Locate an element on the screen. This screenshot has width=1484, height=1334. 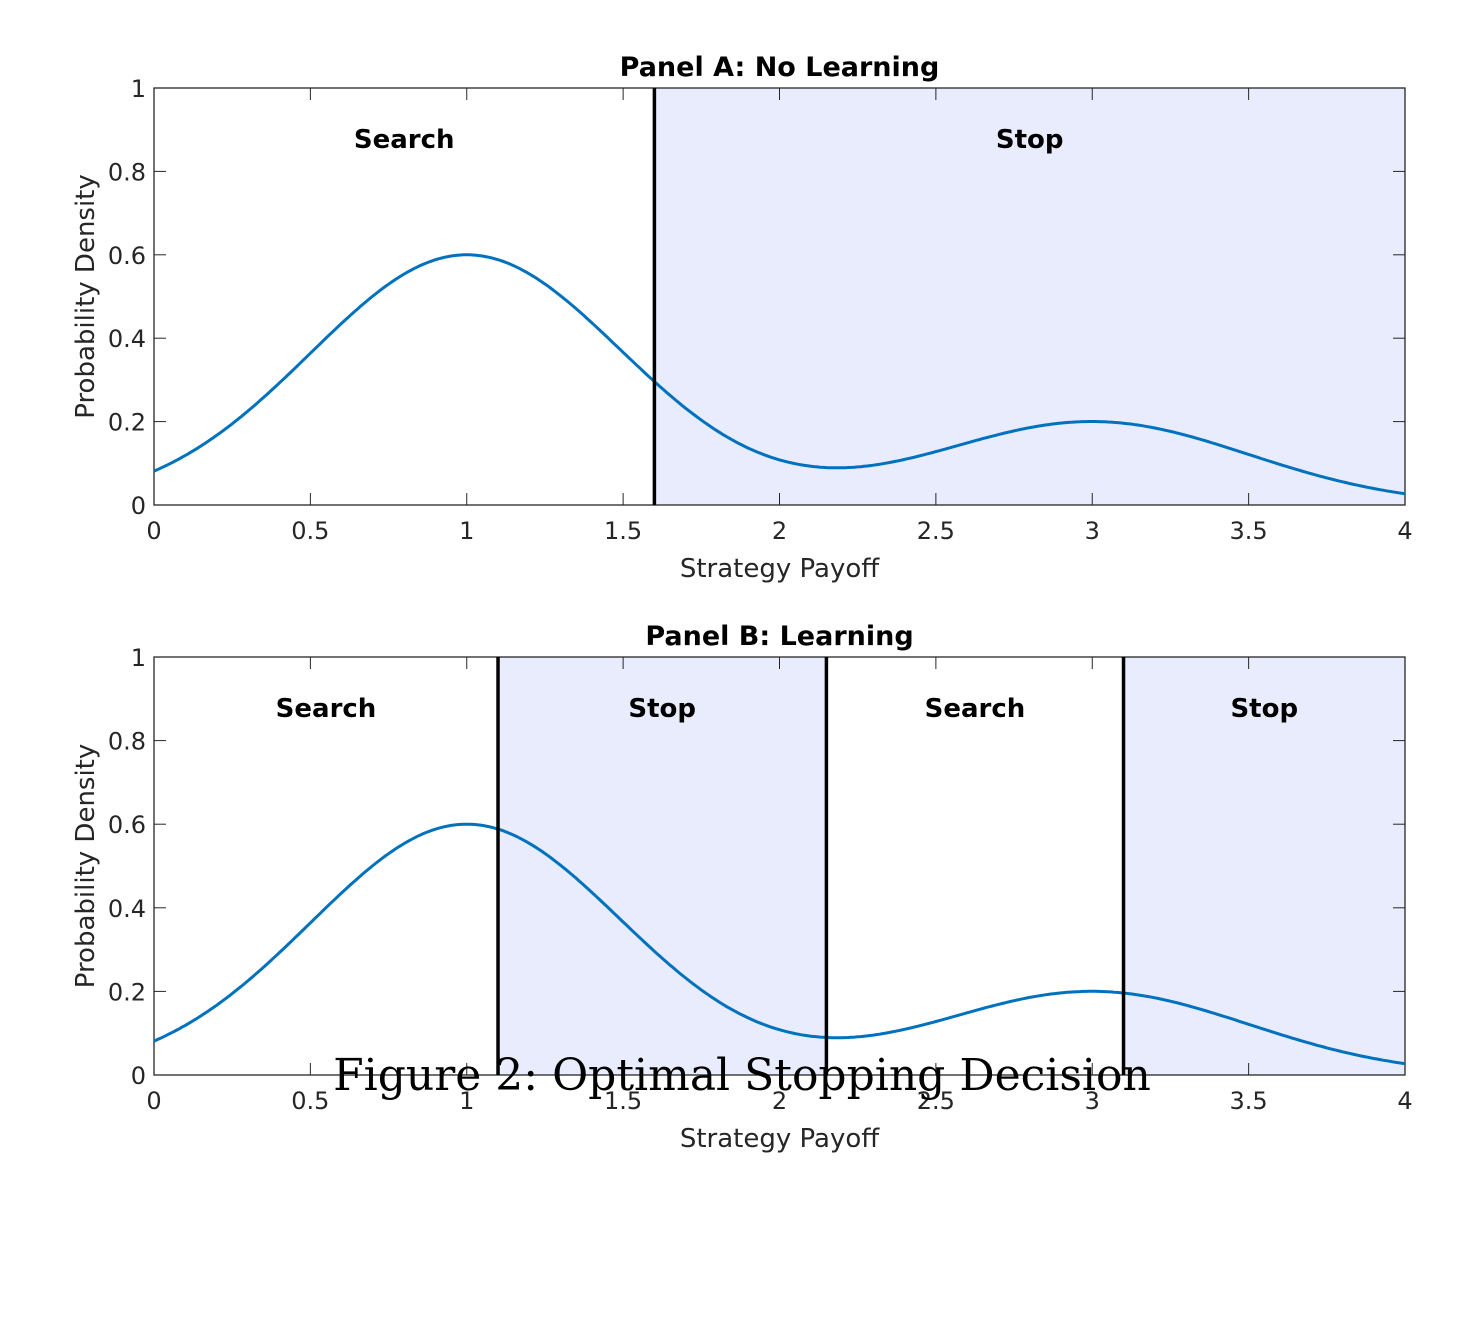
panel-title: Panel B: Learning is located at coordinates (779, 636).